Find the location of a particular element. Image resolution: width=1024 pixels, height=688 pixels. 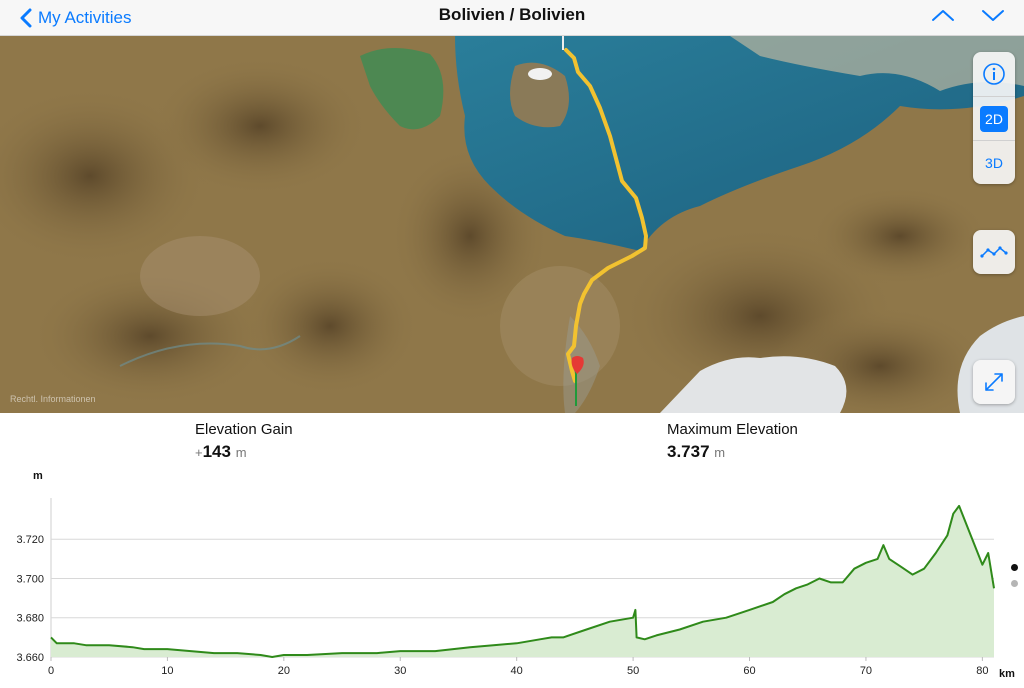

elevation-profile-icon is located at coordinates (994, 252).